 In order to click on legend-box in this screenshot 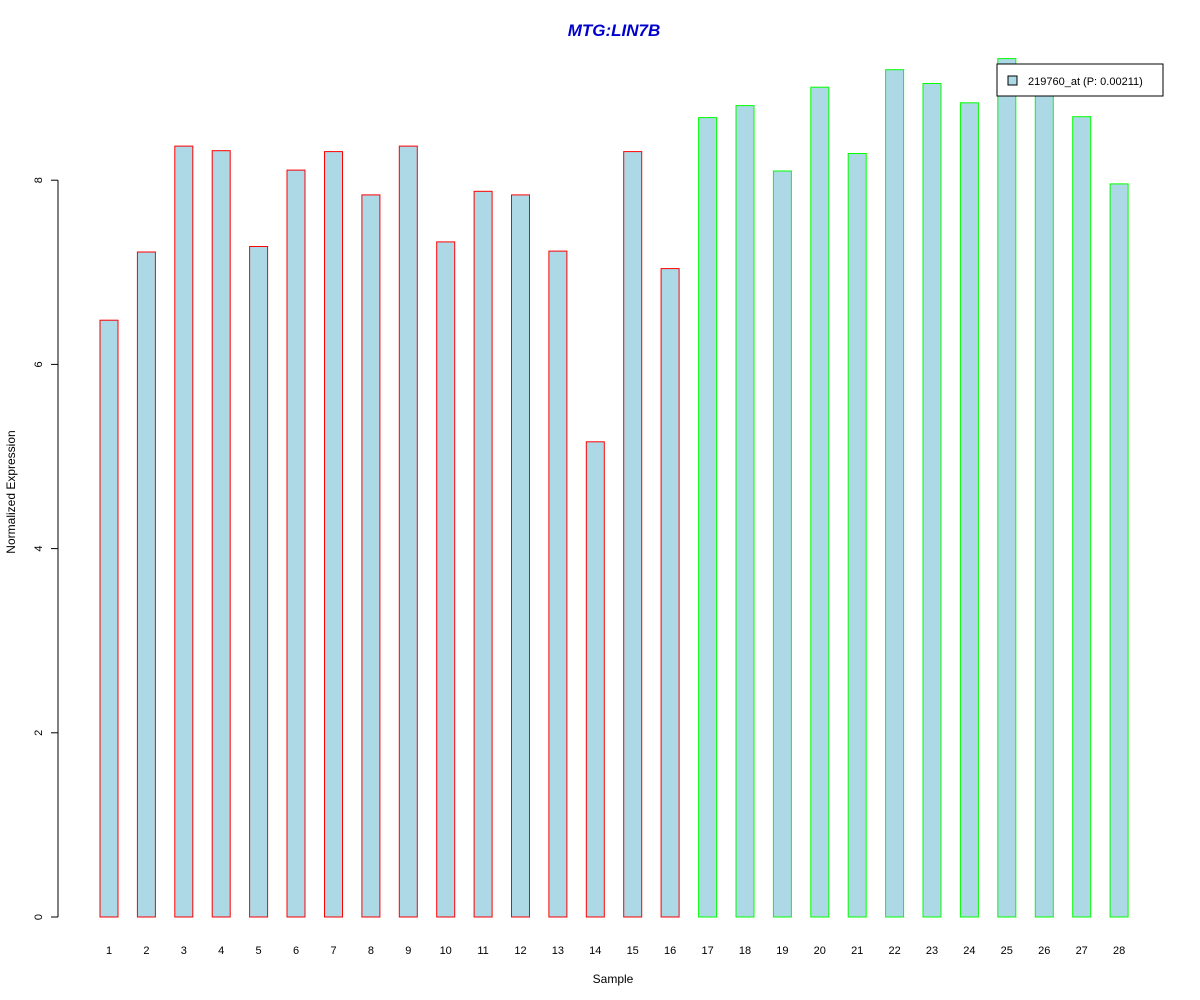, I will do `click(1080, 80)`.